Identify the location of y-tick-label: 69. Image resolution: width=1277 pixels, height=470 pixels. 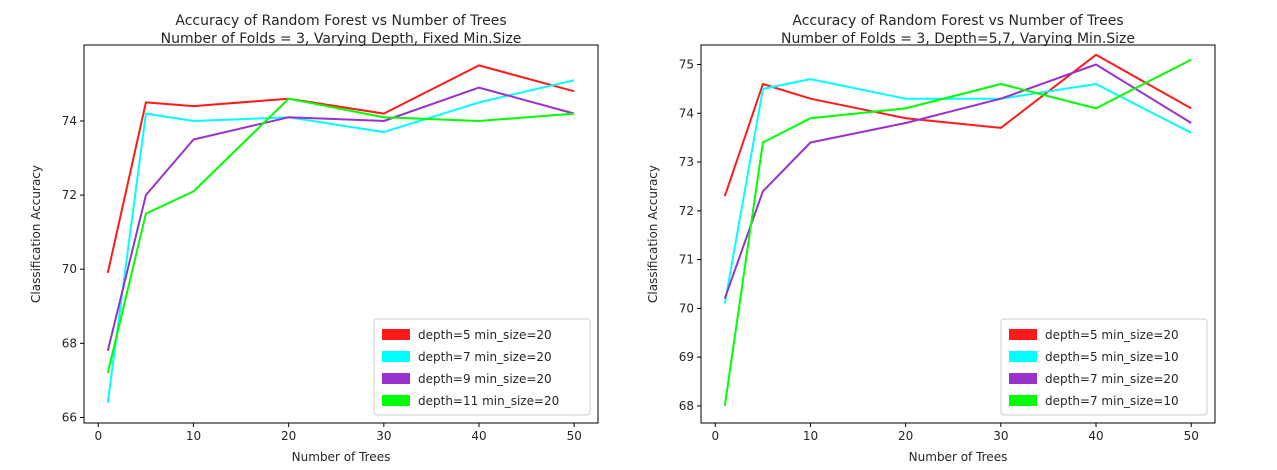
(686, 357).